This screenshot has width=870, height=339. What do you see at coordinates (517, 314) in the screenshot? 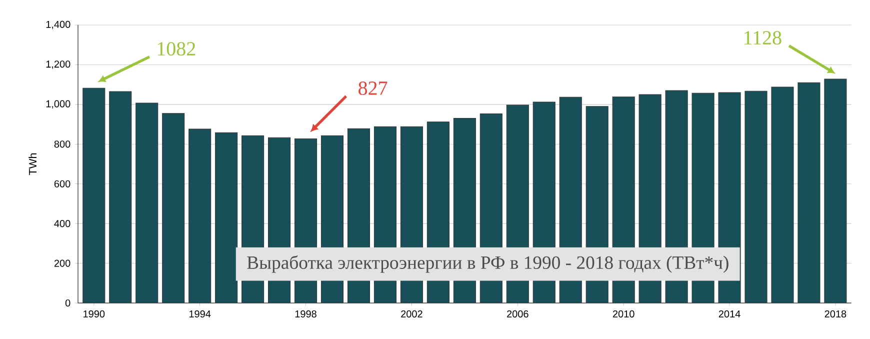
I see `x-tick-label: 2006` at bounding box center [517, 314].